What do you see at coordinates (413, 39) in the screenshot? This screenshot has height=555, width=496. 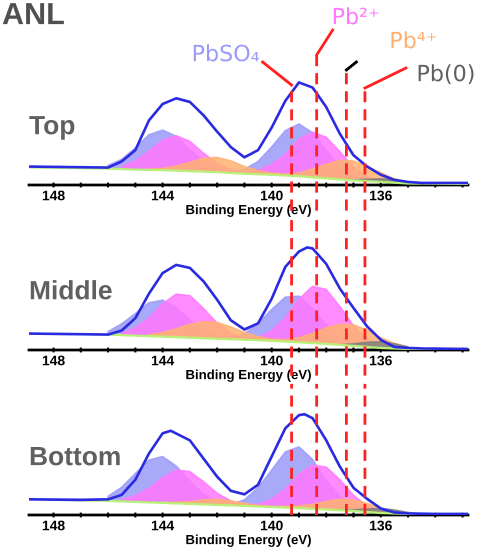 I see `text: Pb⁴⁺` at bounding box center [413, 39].